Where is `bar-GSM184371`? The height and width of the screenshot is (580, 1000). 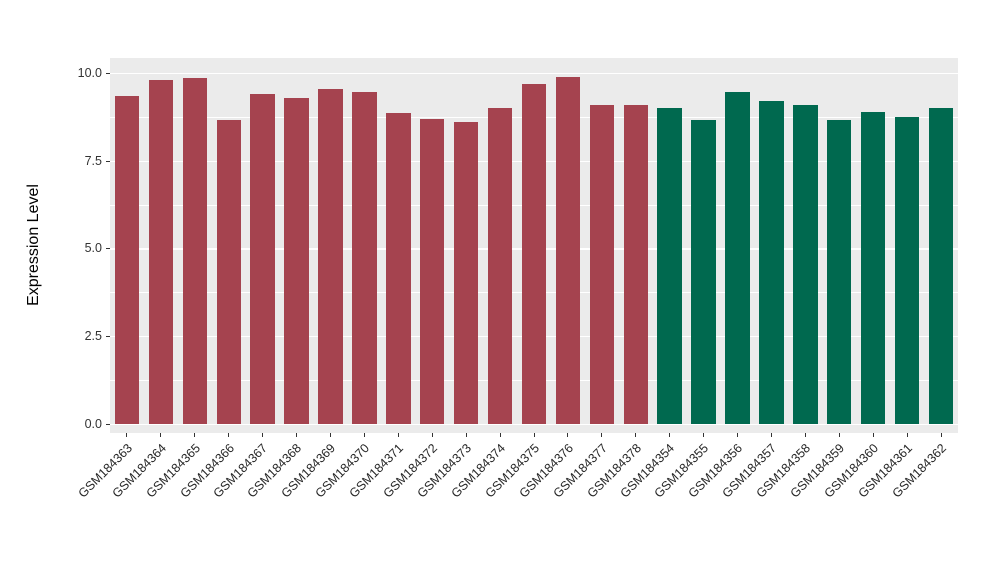
bar-GSM184371 is located at coordinates (398, 268).